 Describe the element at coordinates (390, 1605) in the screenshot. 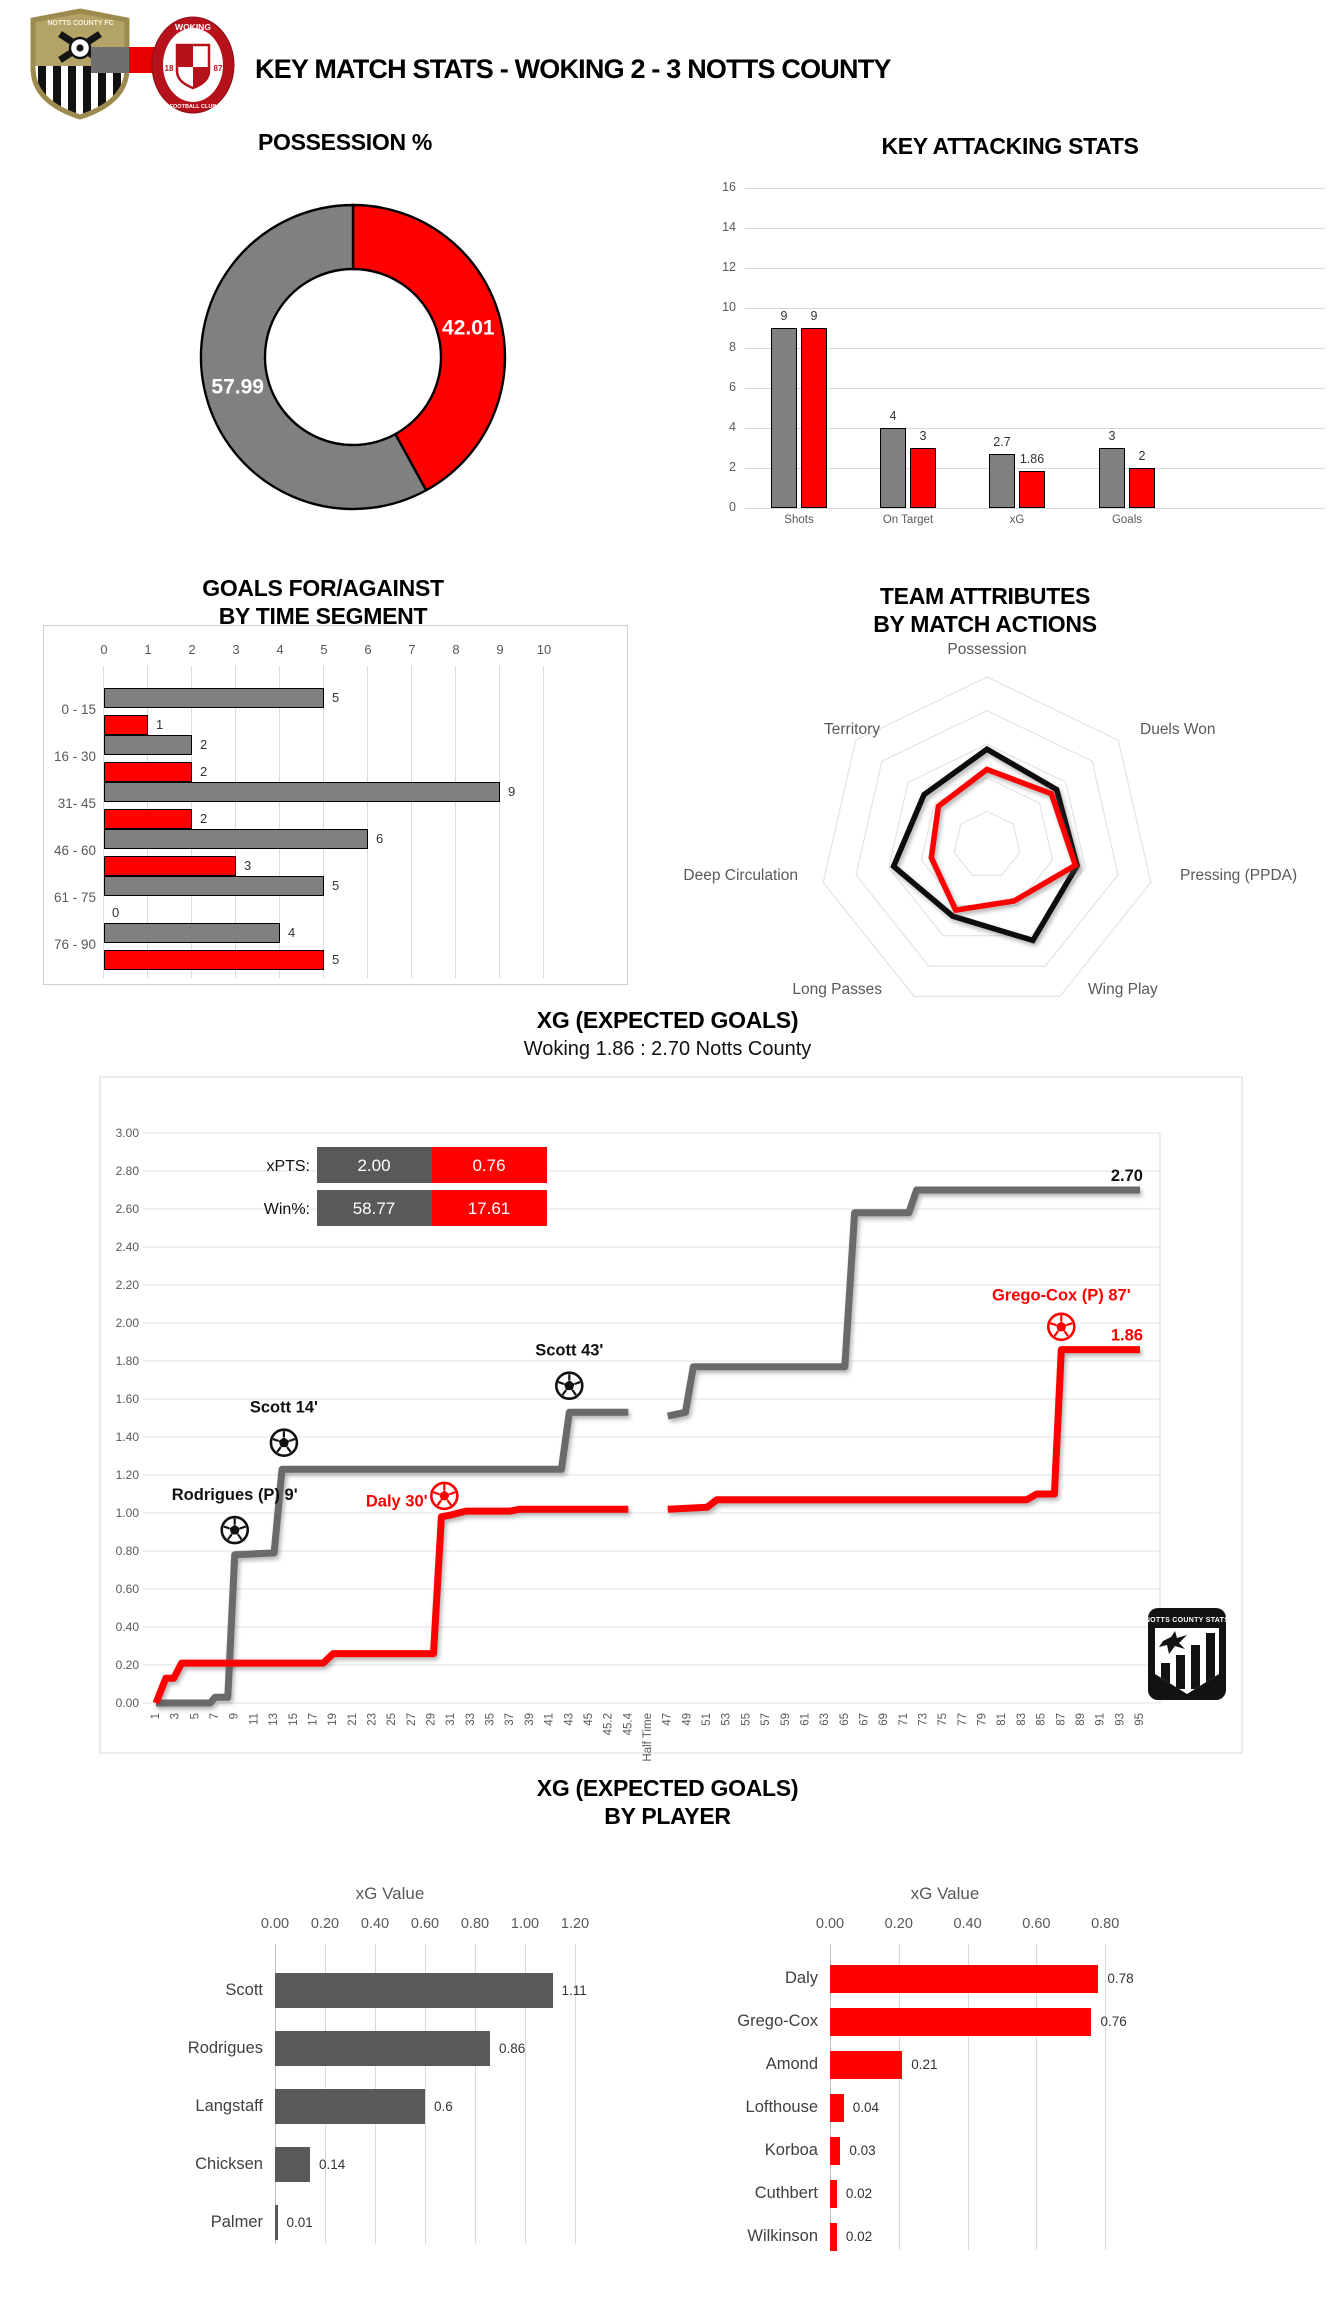

I see `xg-line-woking` at that location.